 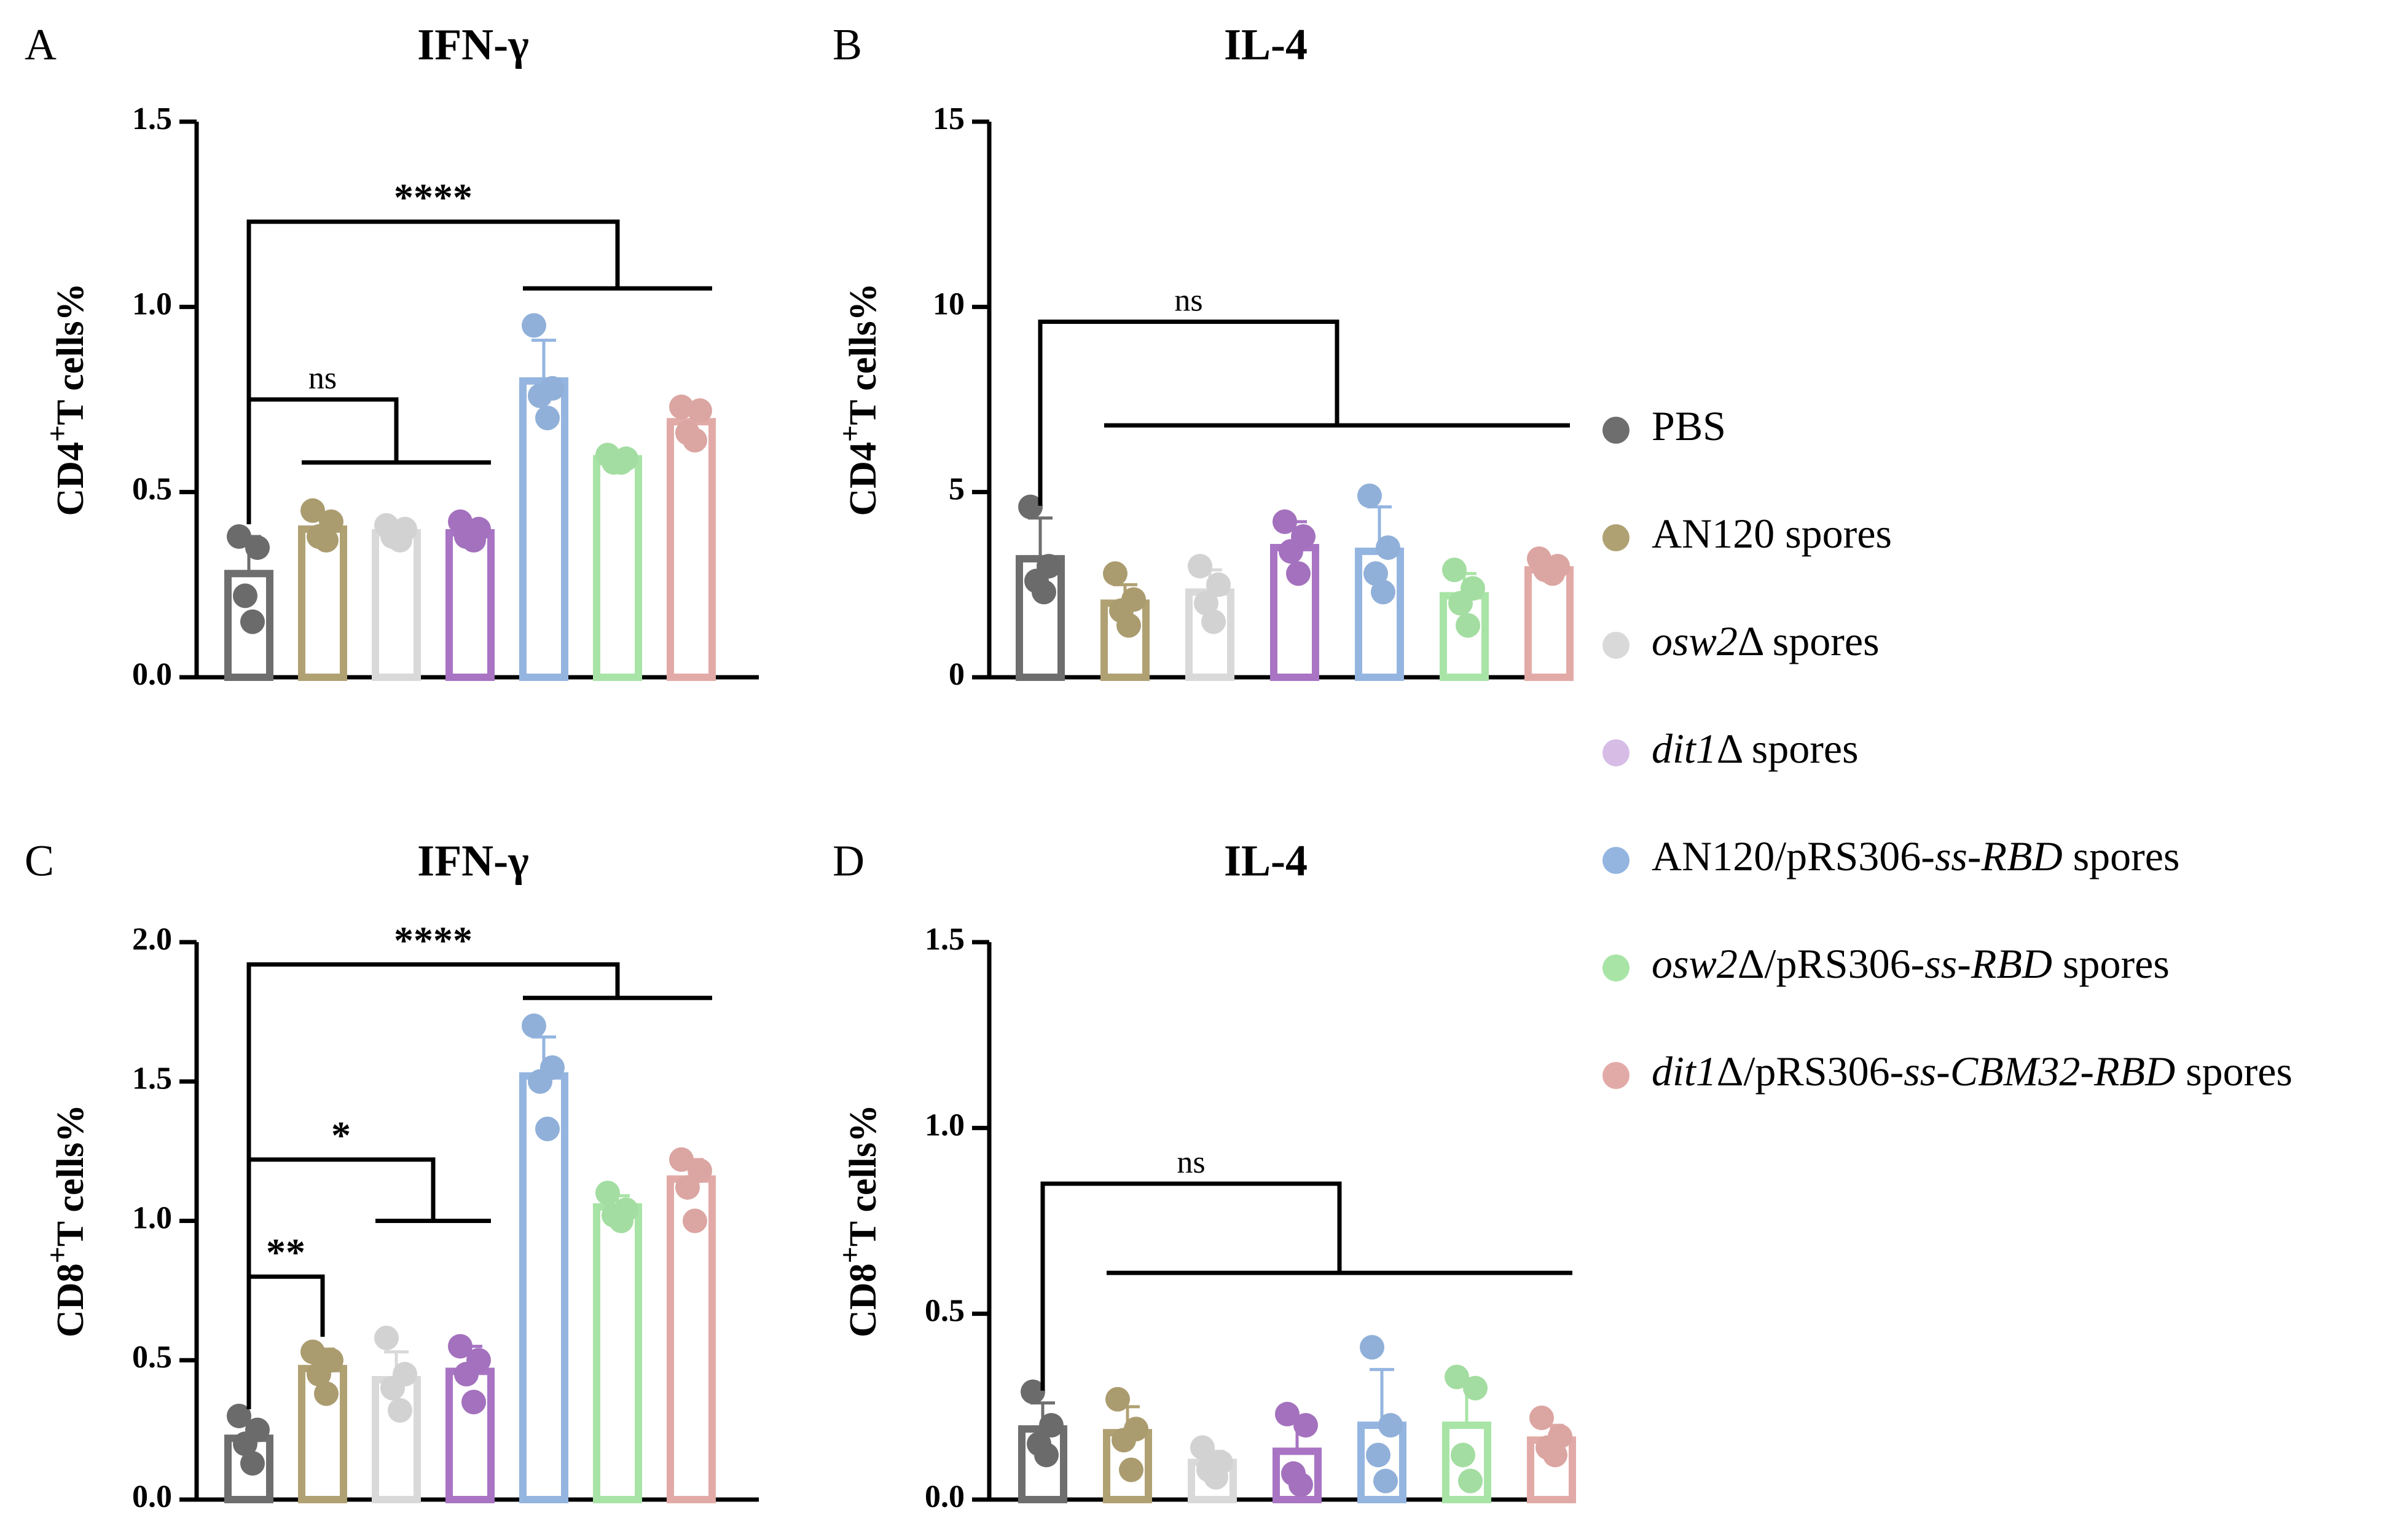 I want to click on legend-item: osw2Δ/pRS306-ss-RBD spores, so click(x=1886, y=964).